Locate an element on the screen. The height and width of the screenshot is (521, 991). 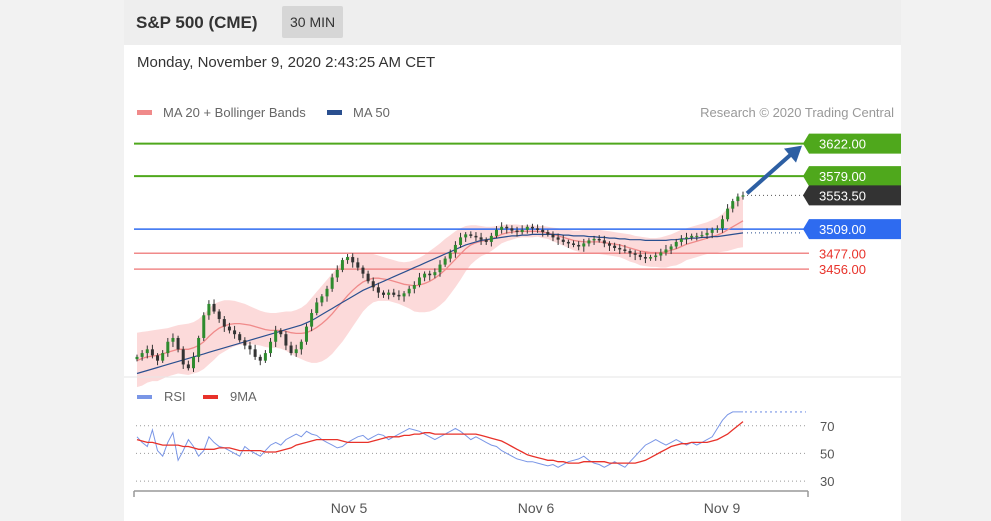
rsi-tick-label: 50 is located at coordinates (827, 453).